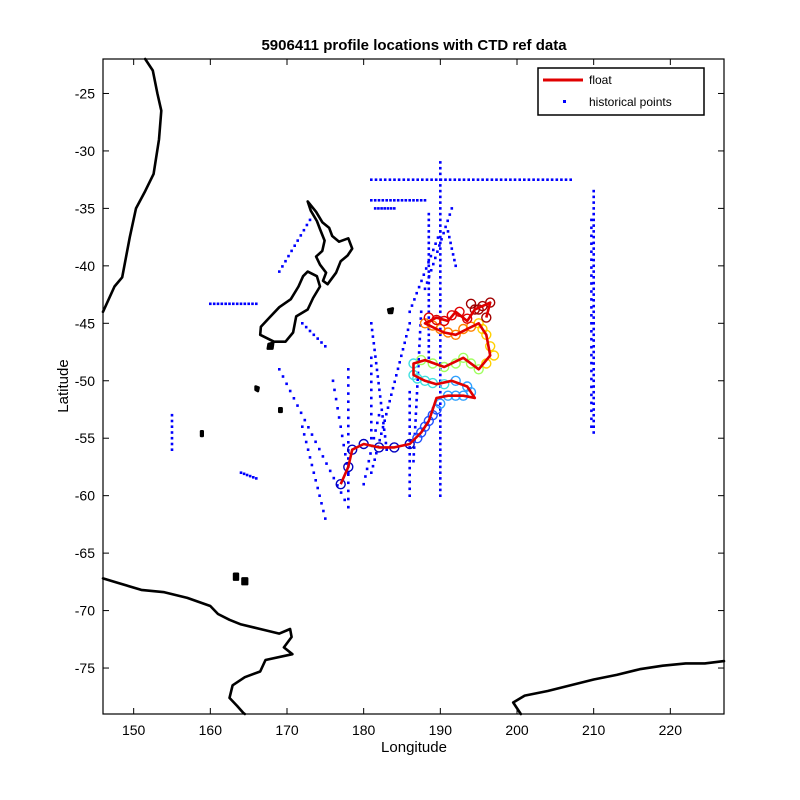  I want to click on australia-coast, so click(132, 185).